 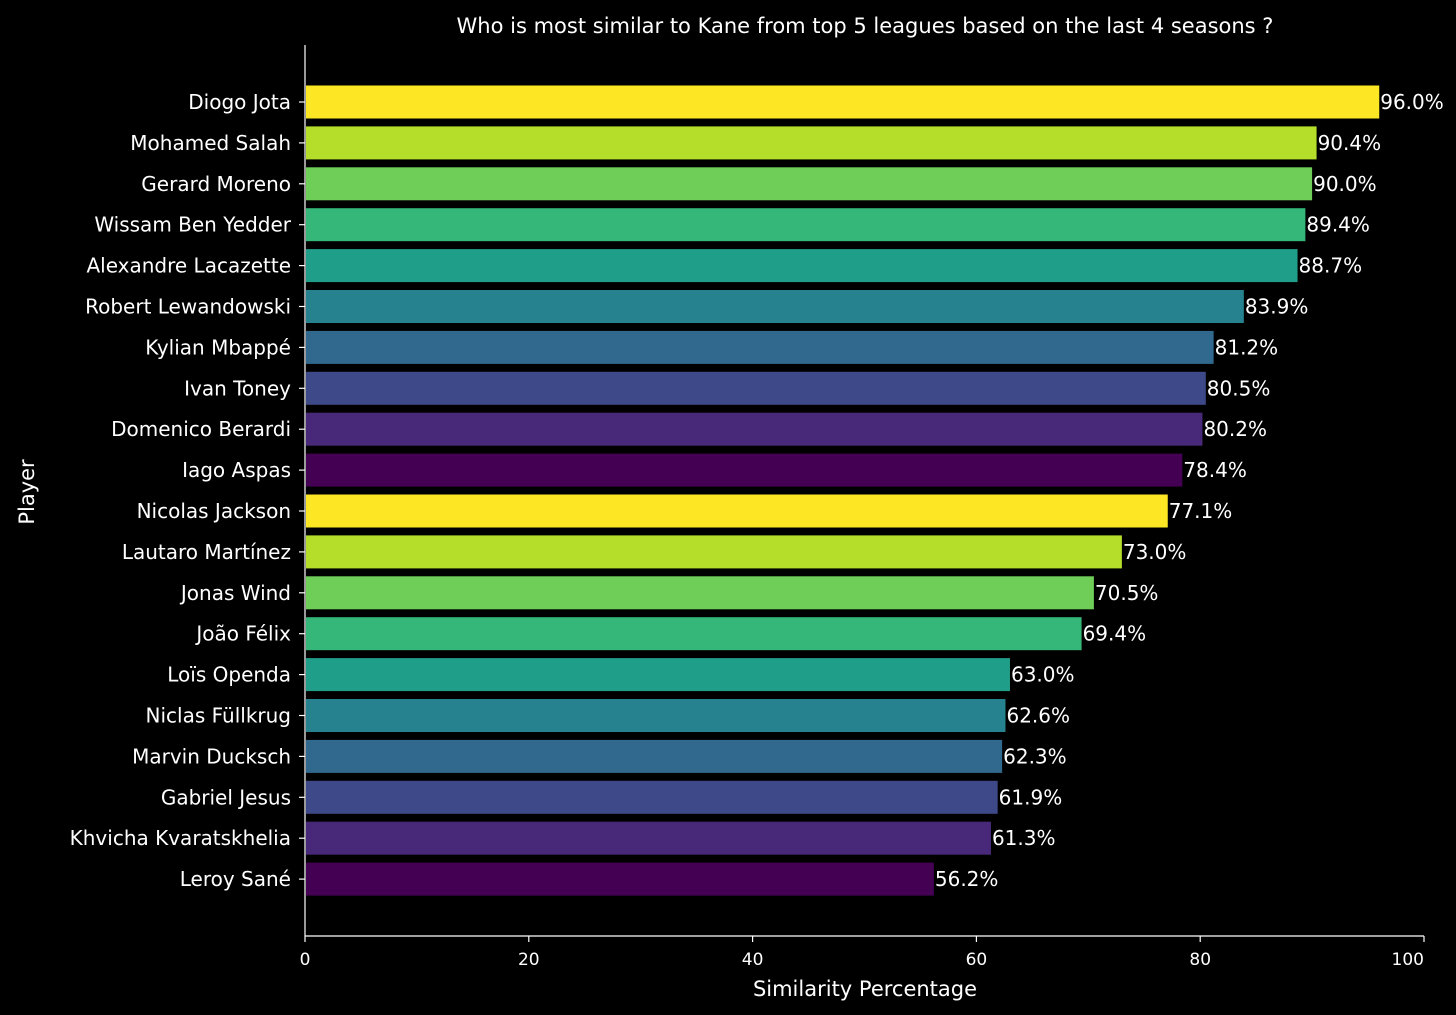 What do you see at coordinates (1239, 388) in the screenshot?
I see `value-label: 80.5%` at bounding box center [1239, 388].